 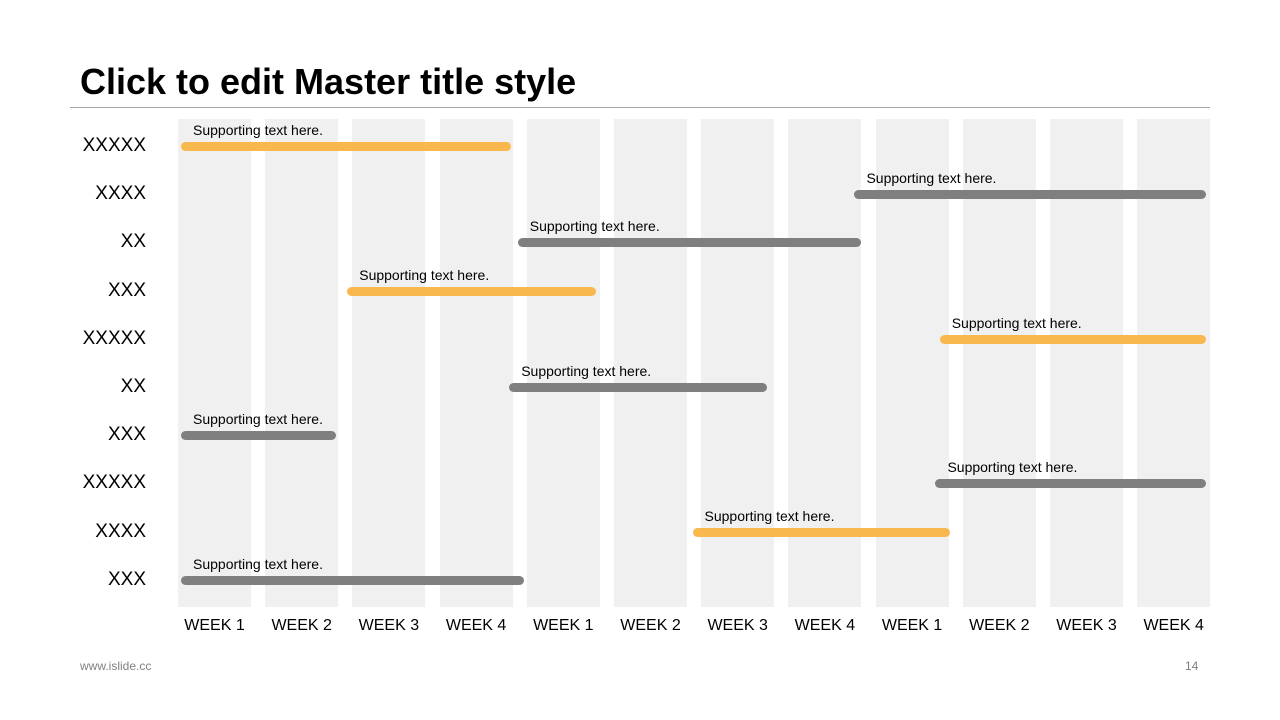 I want to click on title-divider, so click(x=640, y=107).